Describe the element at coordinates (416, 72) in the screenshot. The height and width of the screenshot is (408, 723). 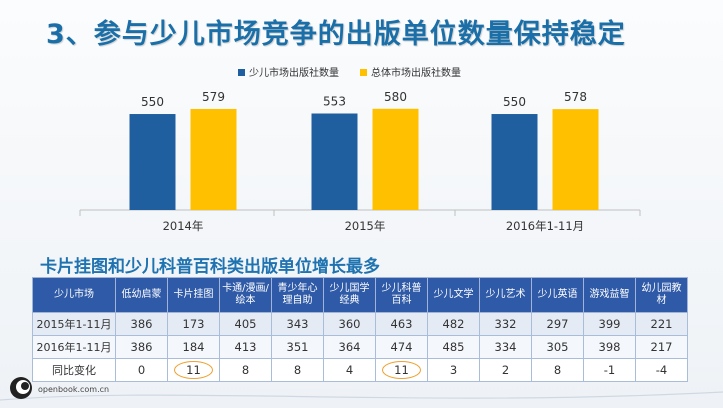
I see `legend-label: 总体市场出版社数量` at that location.